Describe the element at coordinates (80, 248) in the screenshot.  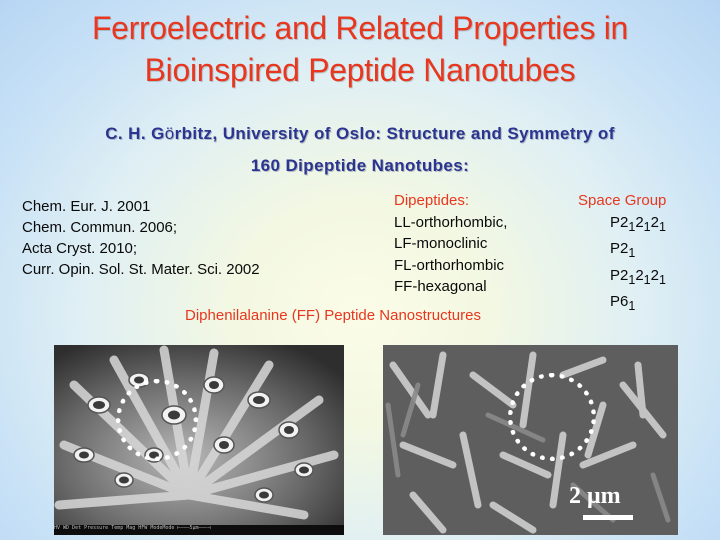
I see `reference-item: Acta Cryst. 2010;` at that location.